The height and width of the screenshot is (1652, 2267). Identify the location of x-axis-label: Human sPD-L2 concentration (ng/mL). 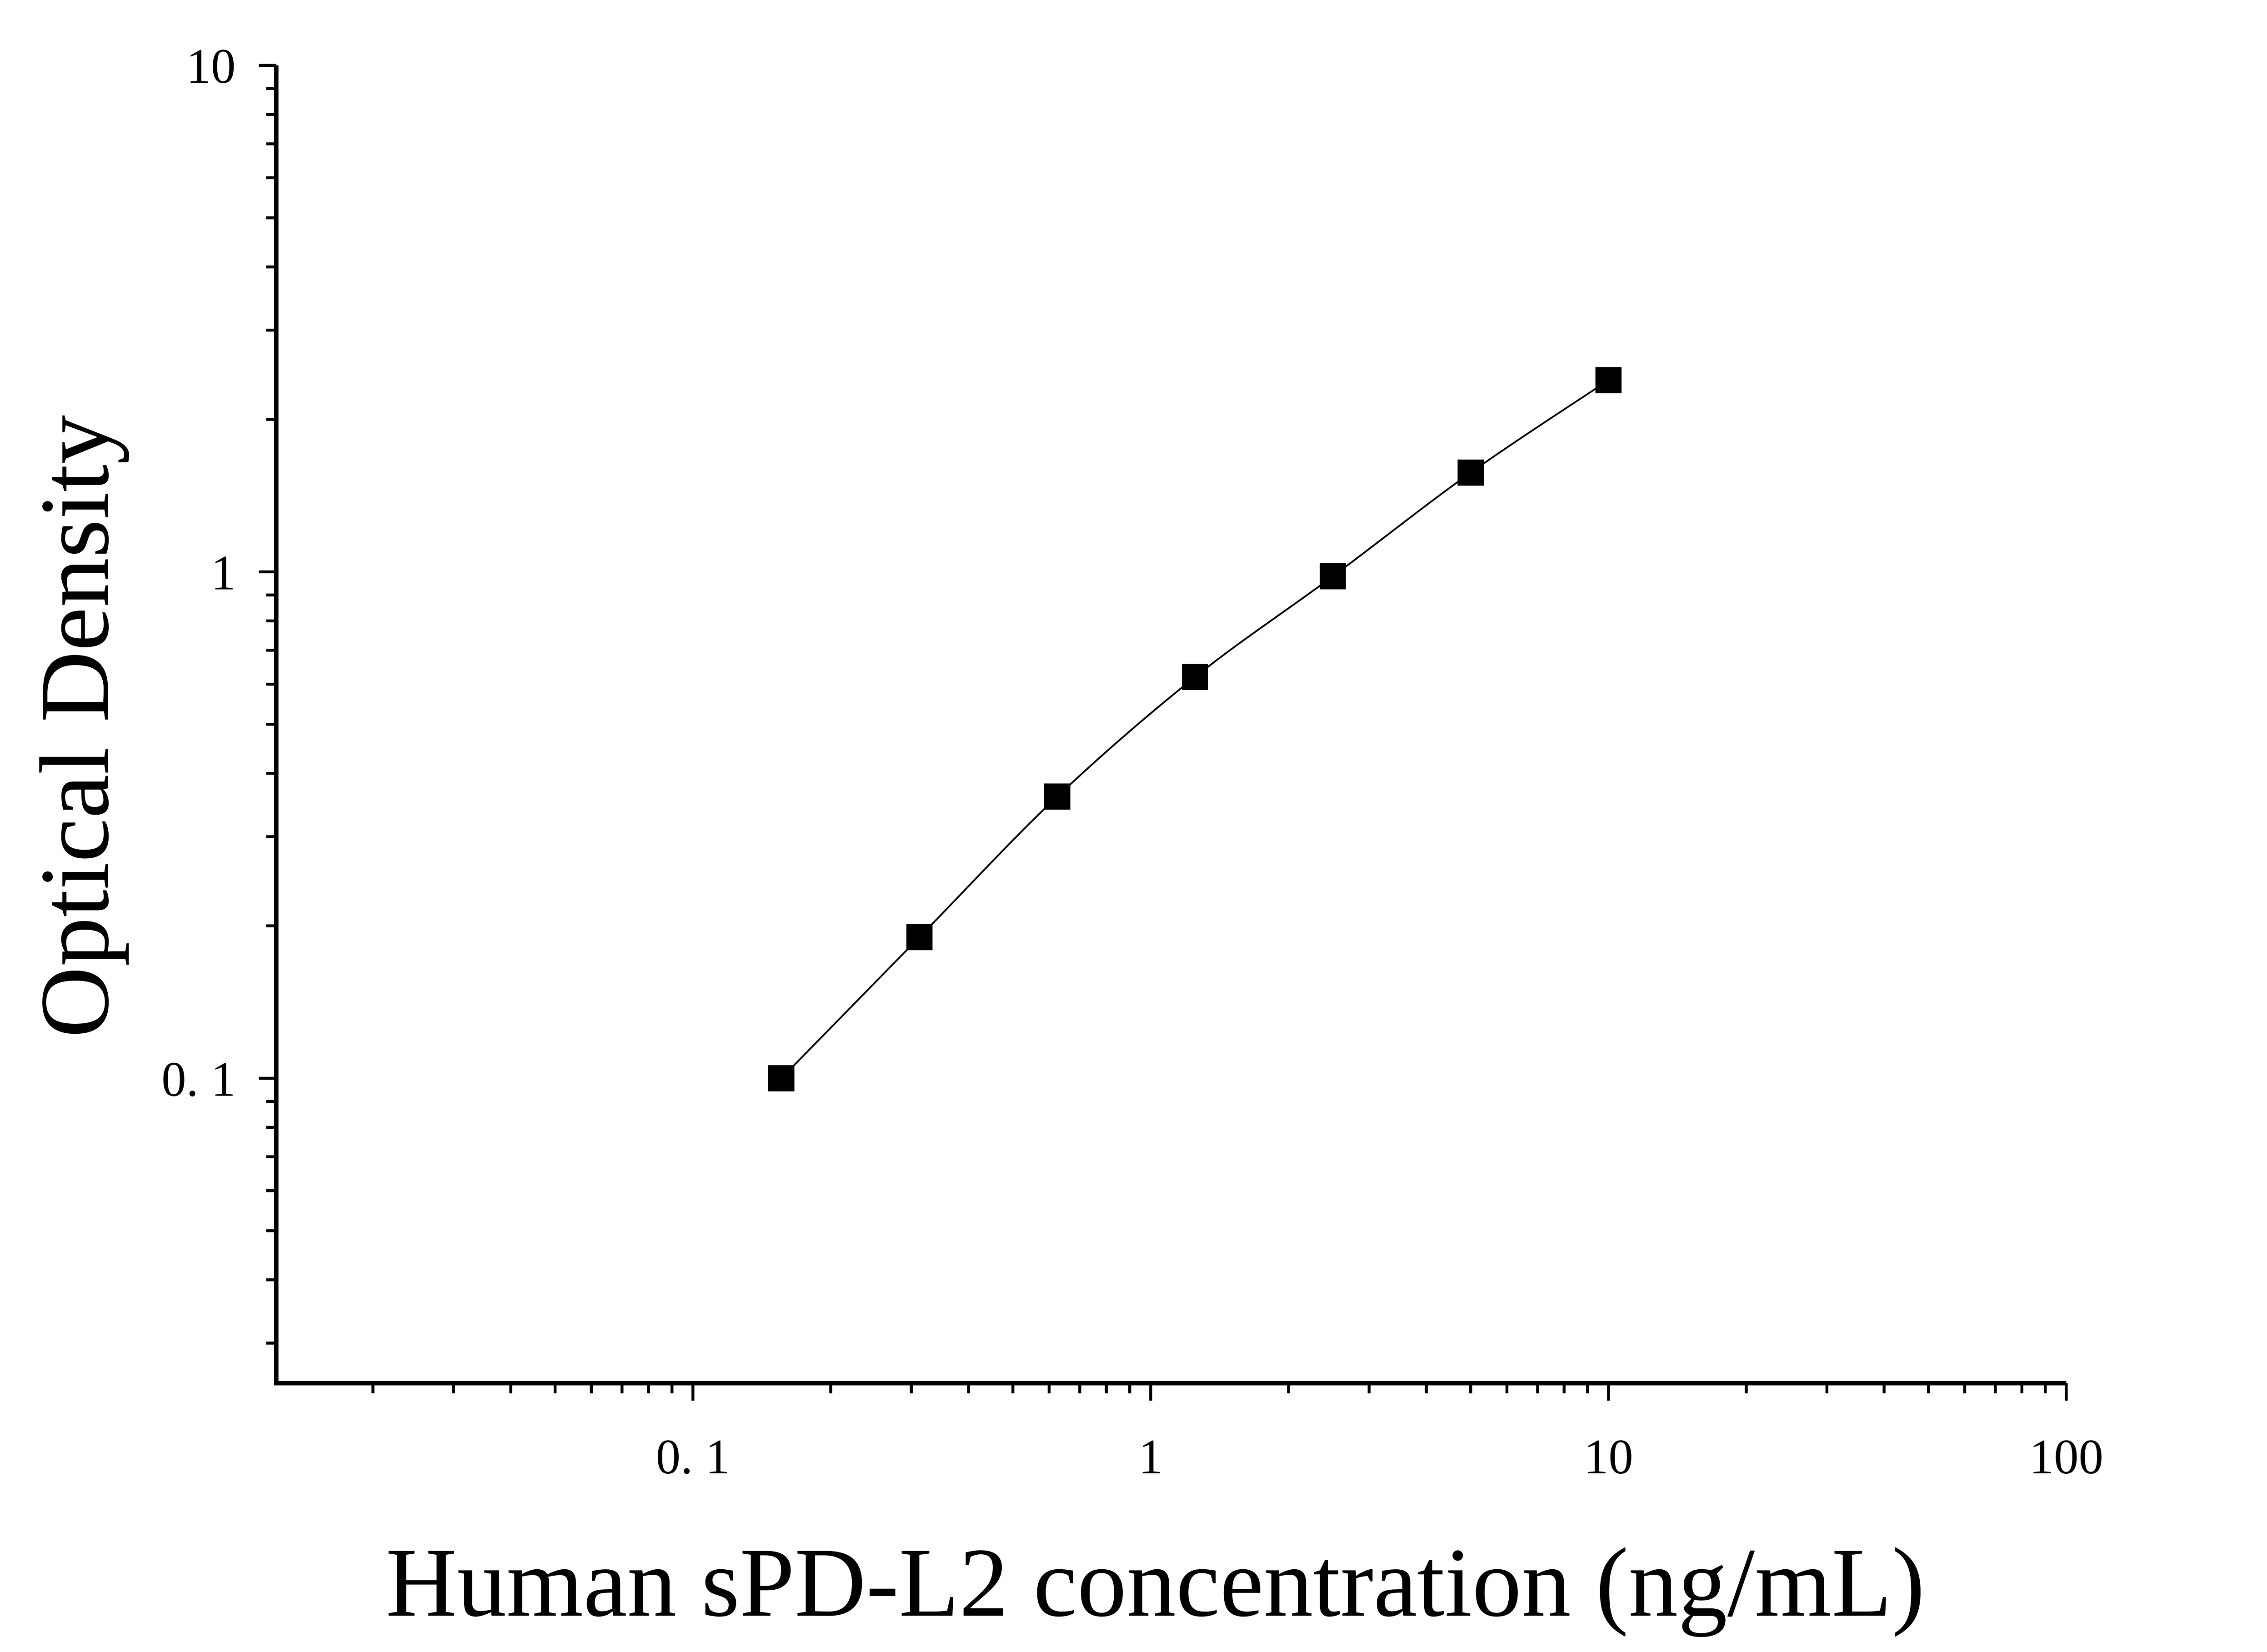
(1155, 1582).